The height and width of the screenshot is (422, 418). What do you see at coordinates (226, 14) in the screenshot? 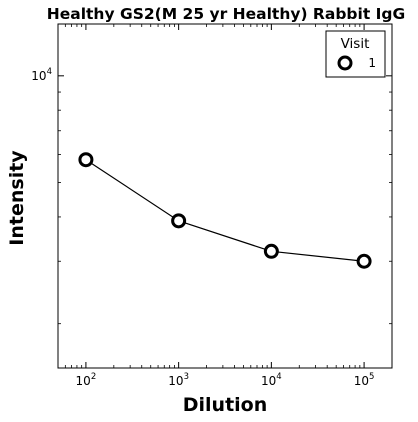
I see `chart-title: Healthy GS2(M 25 yr Healthy) Rabbit IgG` at bounding box center [226, 14].